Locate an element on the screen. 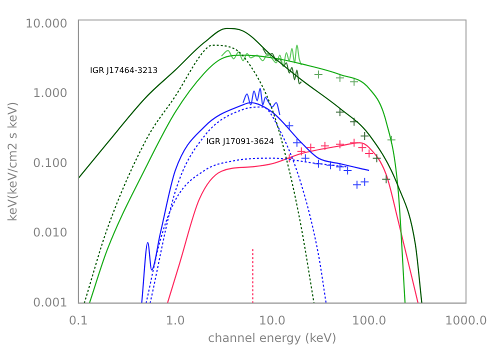 The width and height of the screenshot is (490, 350). annotation: IGR J17464-3213 is located at coordinates (124, 71).